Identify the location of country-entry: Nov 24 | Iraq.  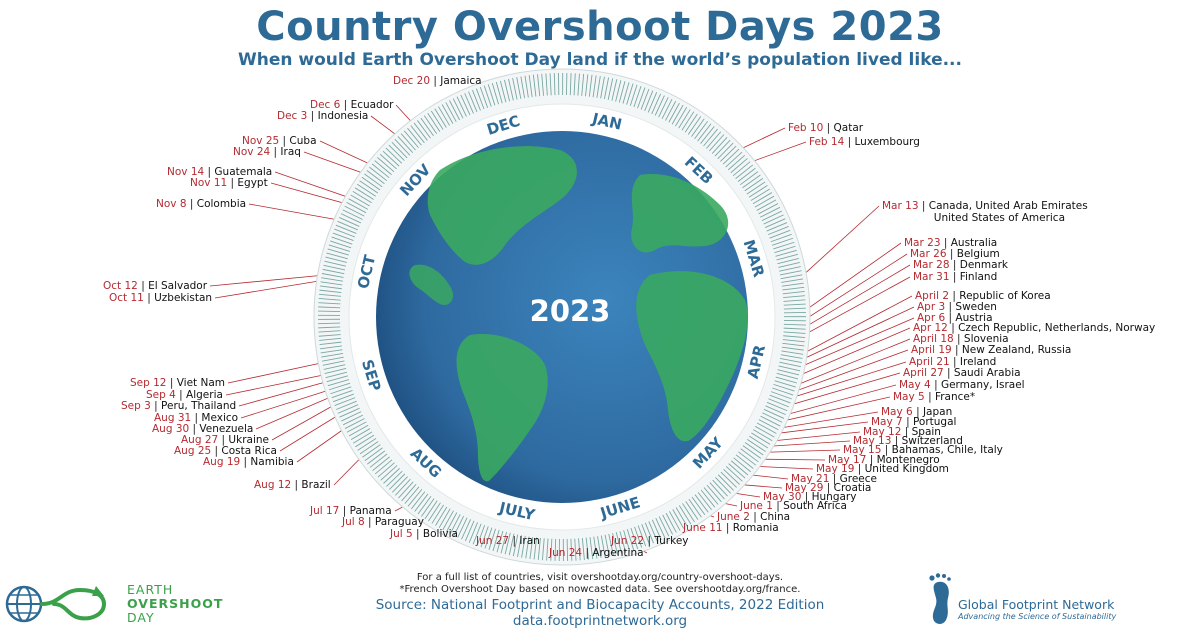
(267, 152).